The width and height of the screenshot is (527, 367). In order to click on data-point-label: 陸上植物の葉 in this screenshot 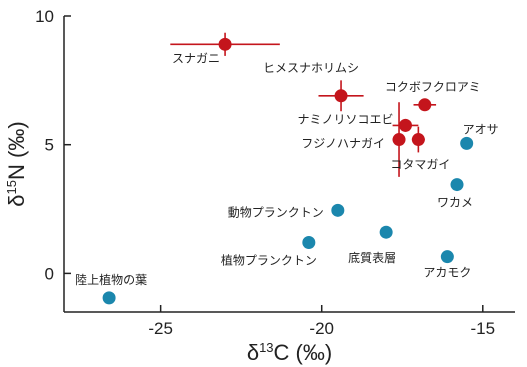, I will do `click(111, 279)`.